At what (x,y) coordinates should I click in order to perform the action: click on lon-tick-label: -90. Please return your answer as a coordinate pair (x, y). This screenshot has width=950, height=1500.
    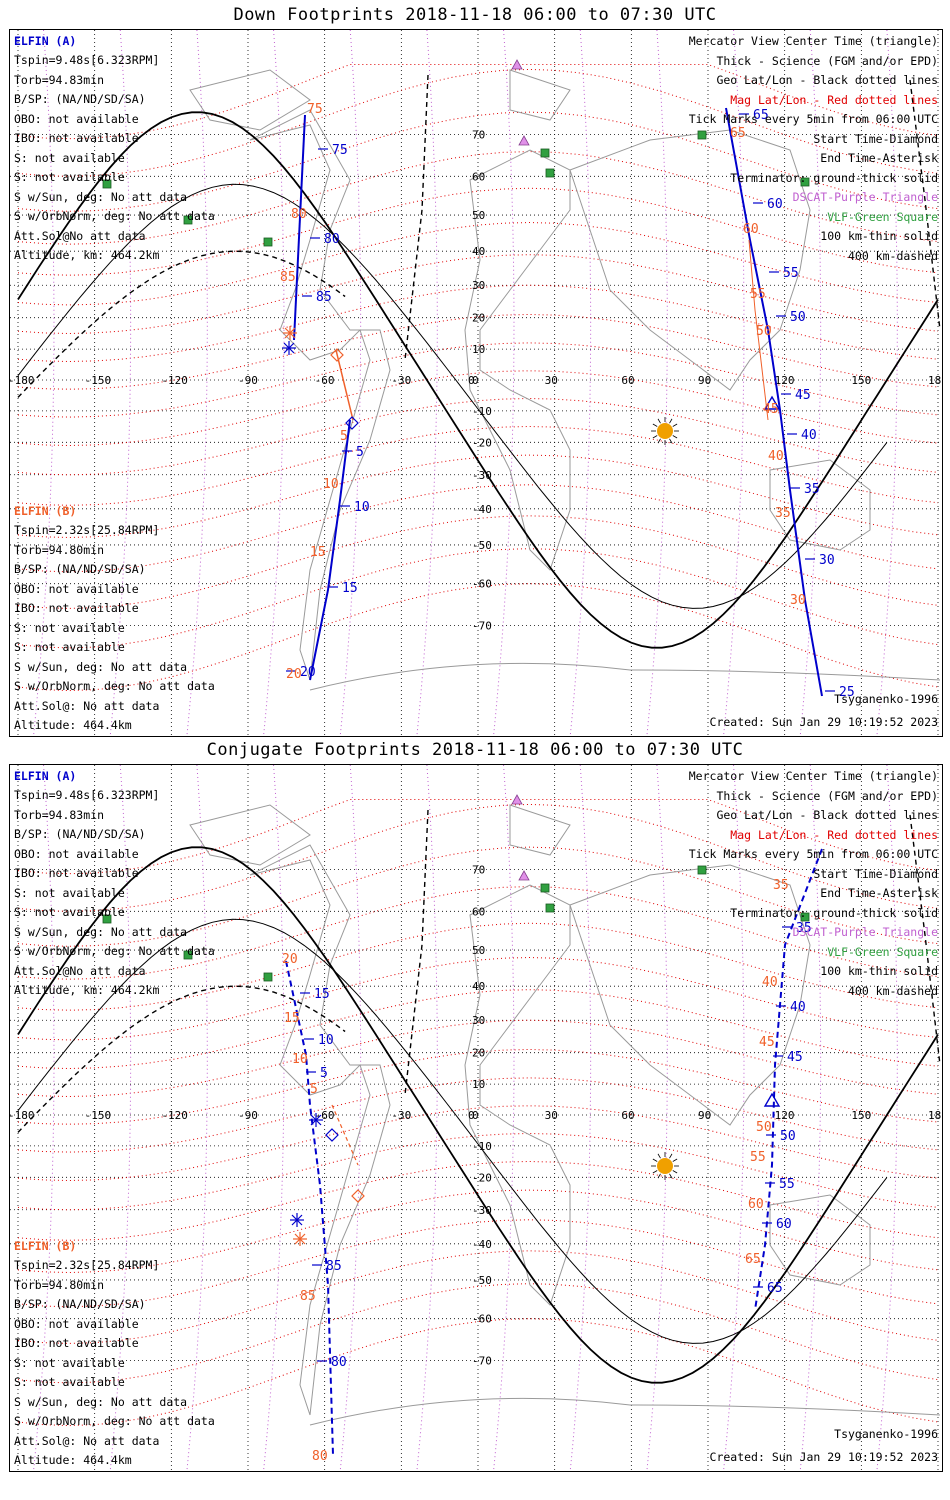
    Looking at the image, I should click on (248, 1115).